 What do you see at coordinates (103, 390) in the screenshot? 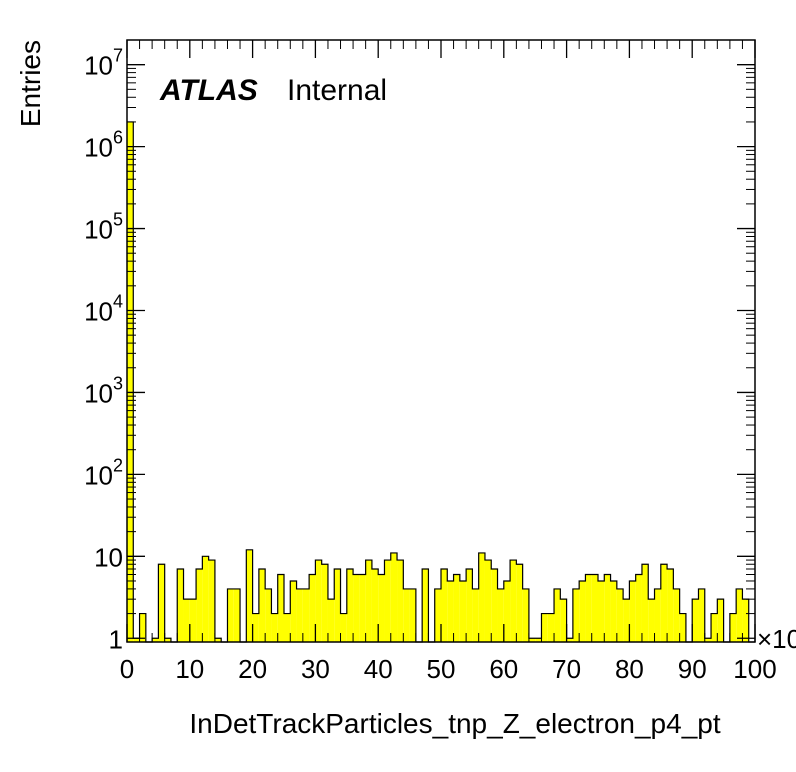
I see `y-tick-label: 10³` at bounding box center [103, 390].